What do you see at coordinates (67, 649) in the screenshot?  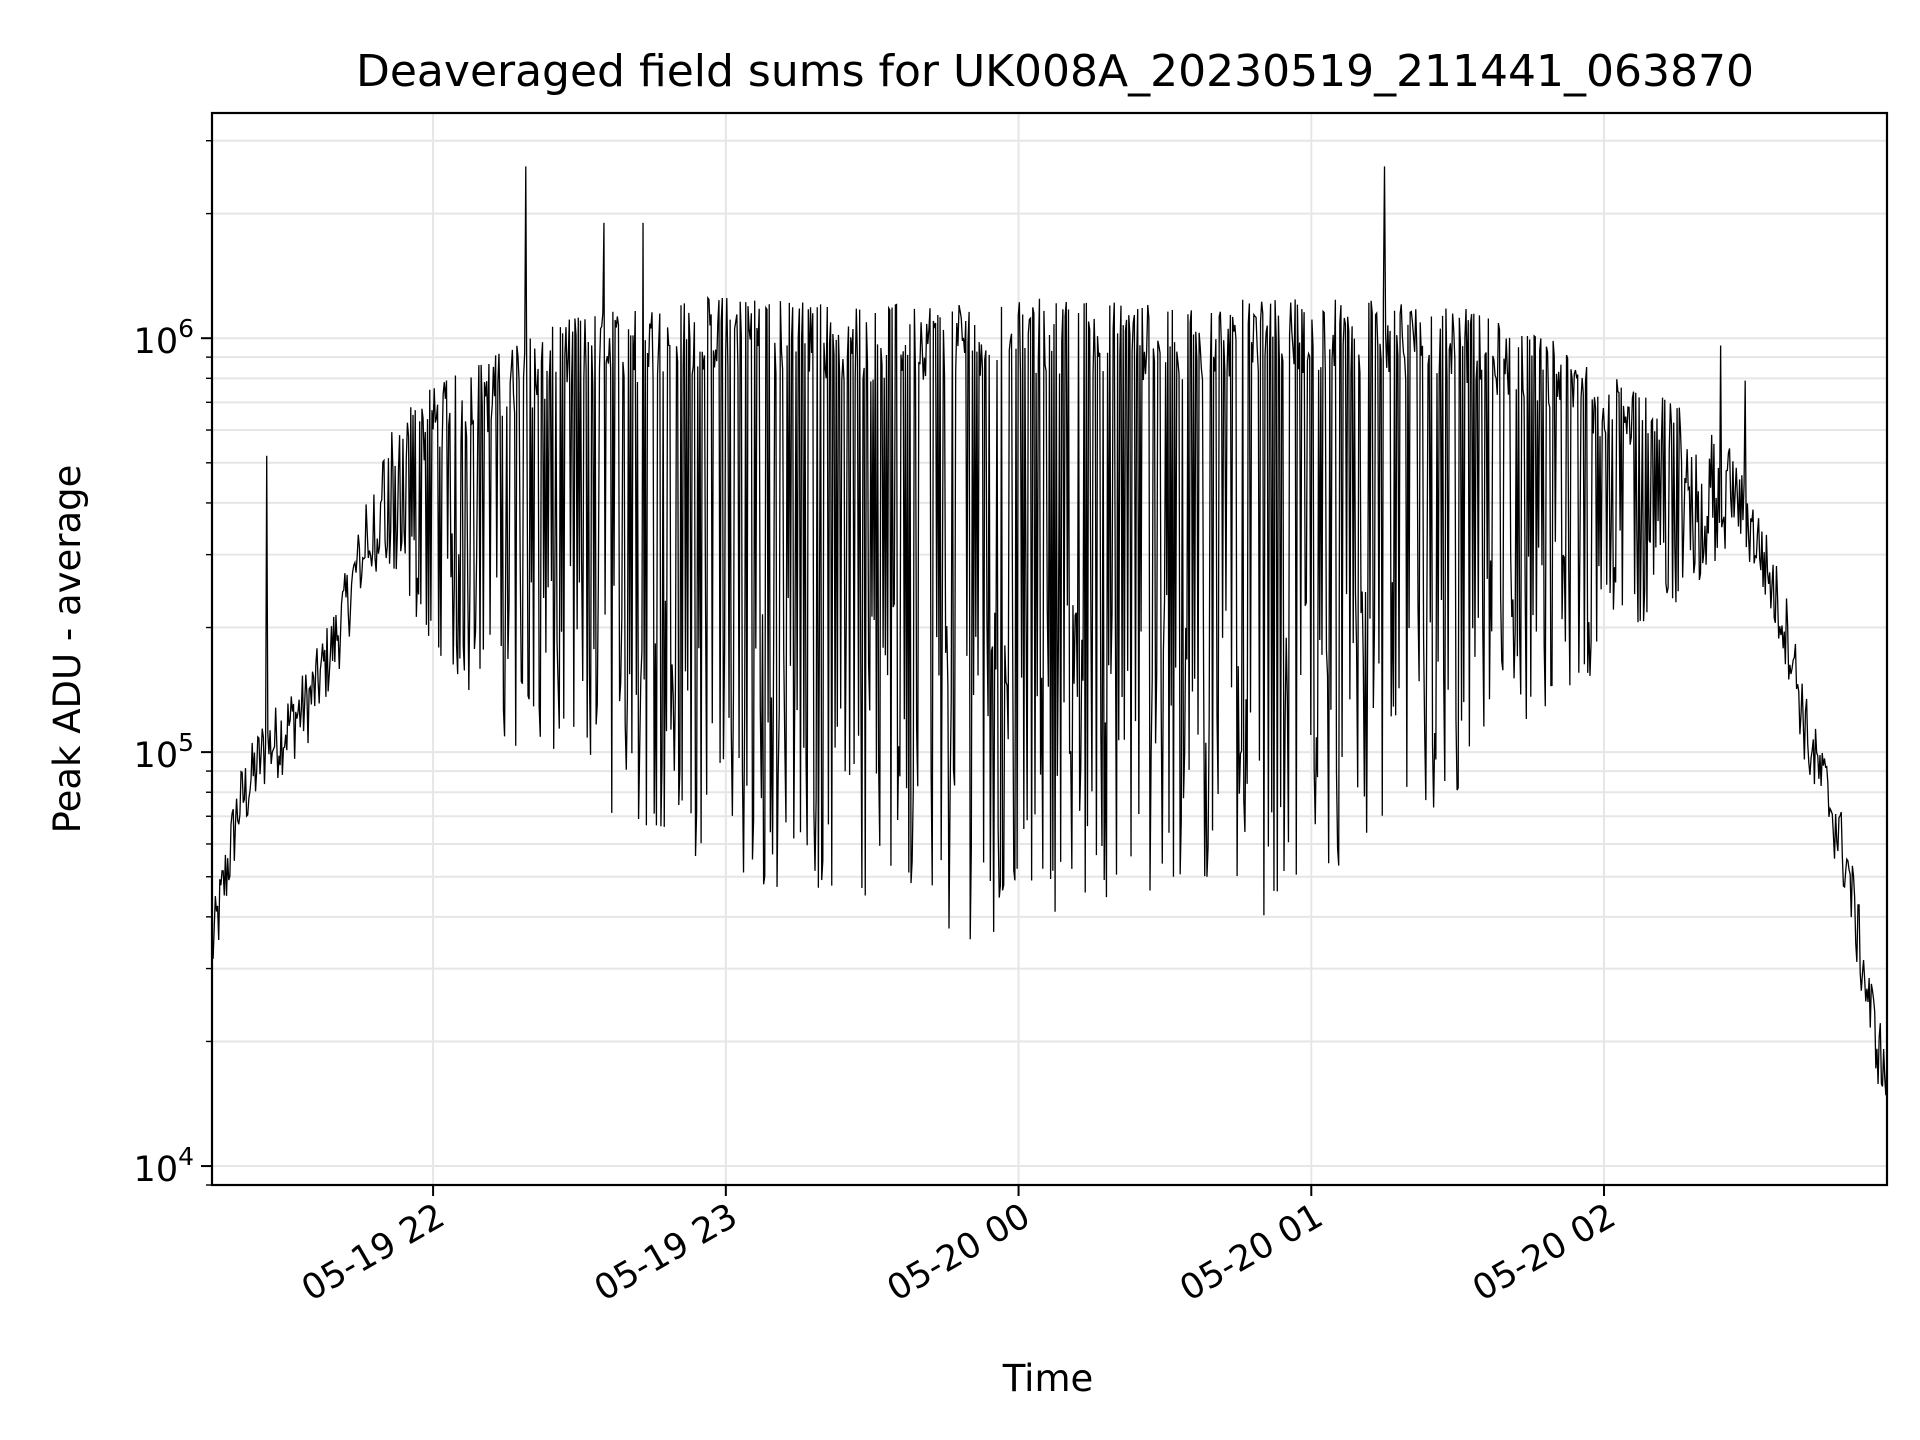 I see `y-axis-label: Peak ADU - average` at bounding box center [67, 649].